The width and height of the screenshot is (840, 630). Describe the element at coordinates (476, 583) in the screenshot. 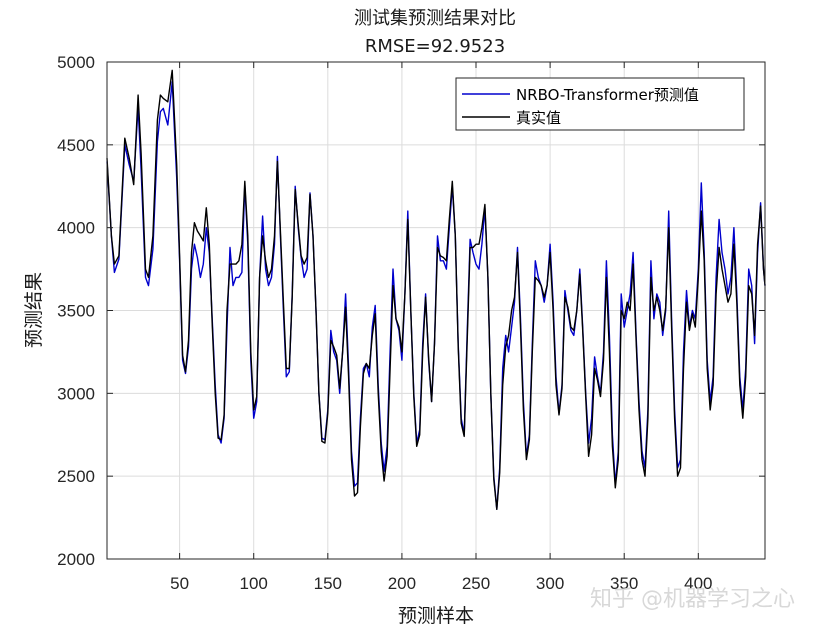

I see `x-tick-label: 250` at that location.